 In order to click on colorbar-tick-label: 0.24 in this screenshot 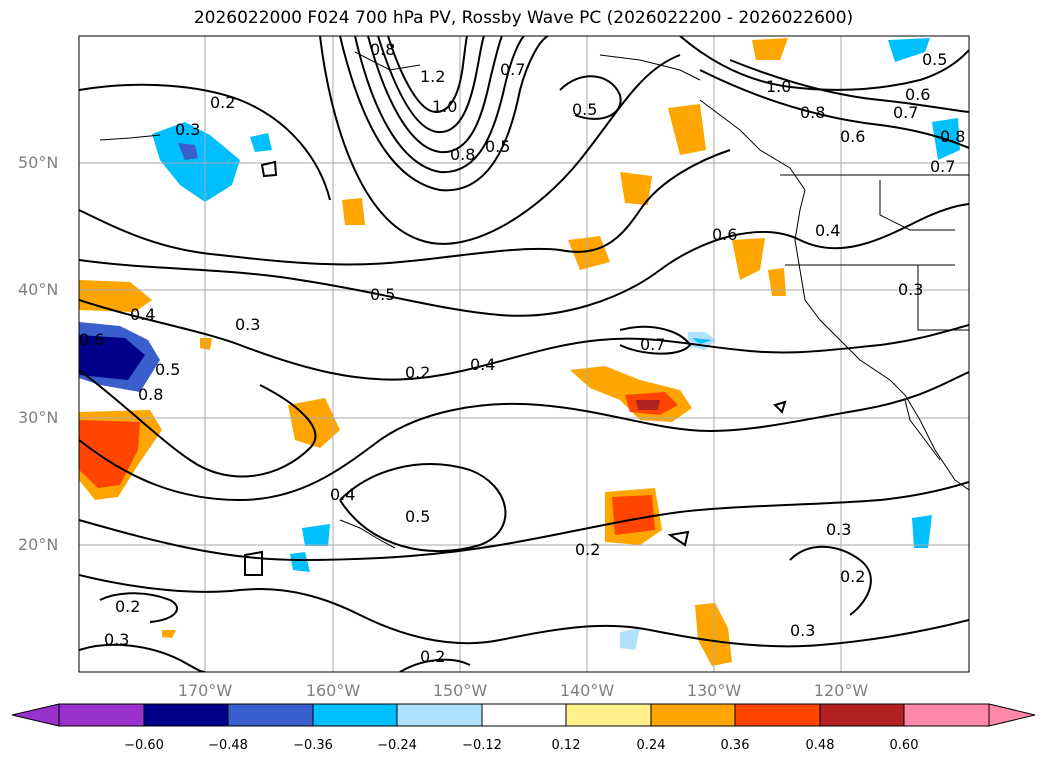, I will do `click(651, 745)`.